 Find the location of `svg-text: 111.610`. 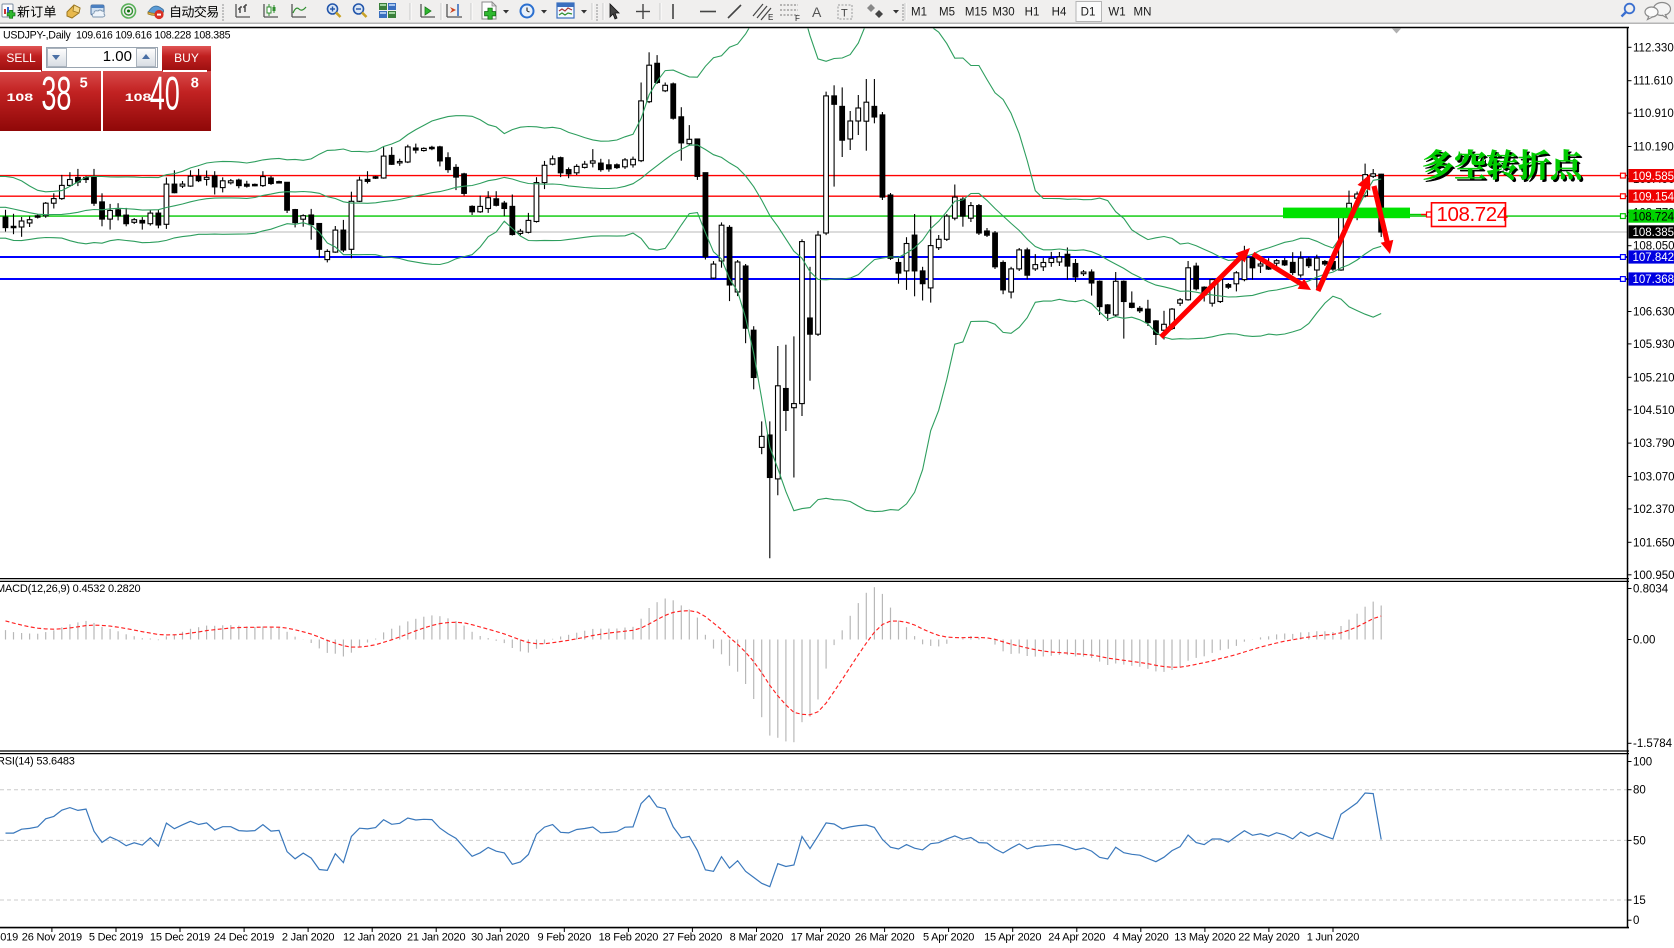

svg-text: 111.610 is located at coordinates (1653, 82).